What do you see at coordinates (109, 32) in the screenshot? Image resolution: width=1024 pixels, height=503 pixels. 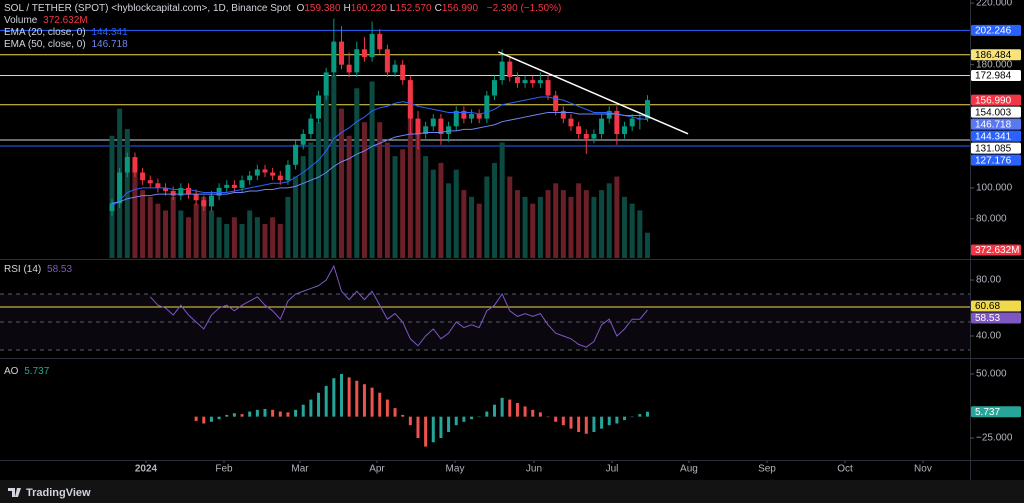 I see `ema-value: 144.341` at bounding box center [109, 32].